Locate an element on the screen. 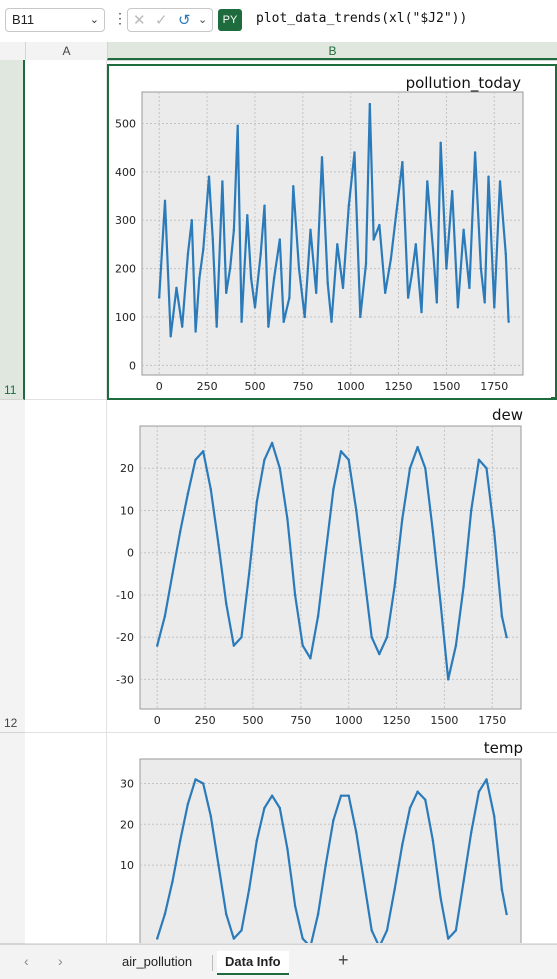 Image resolution: width=557 pixels, height=979 pixels. x-tick-label: 250 is located at coordinates (205, 720).